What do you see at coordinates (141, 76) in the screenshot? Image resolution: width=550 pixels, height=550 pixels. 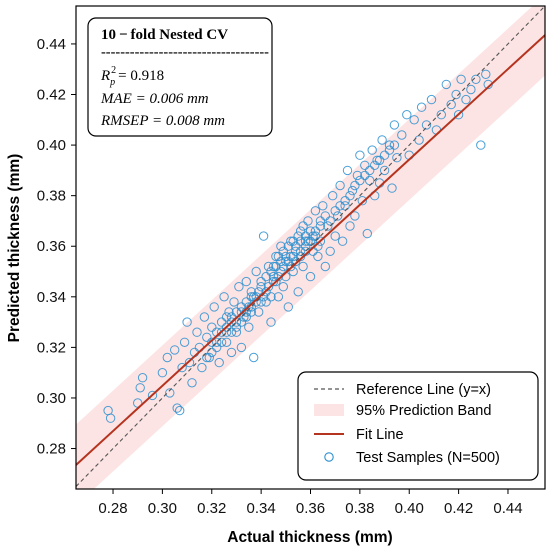 I see `r2-value: = 0.918` at bounding box center [141, 76].